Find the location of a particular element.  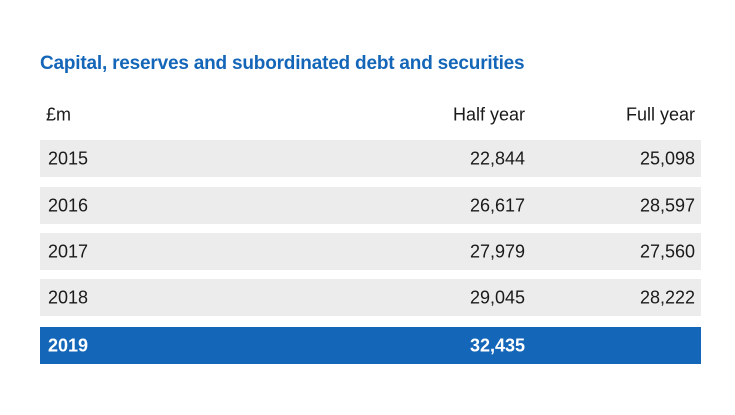

row-half-year: 29,045 is located at coordinates (497, 297).